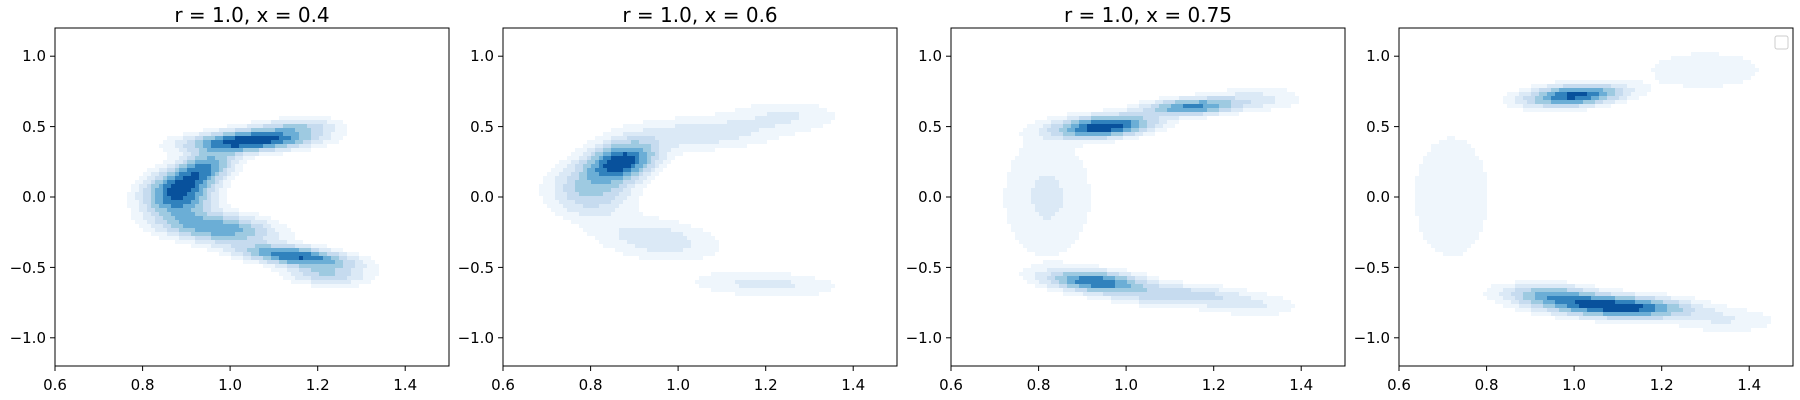  I want to click on panel-3-xtick-label: 1.0, so click(1126, 385).